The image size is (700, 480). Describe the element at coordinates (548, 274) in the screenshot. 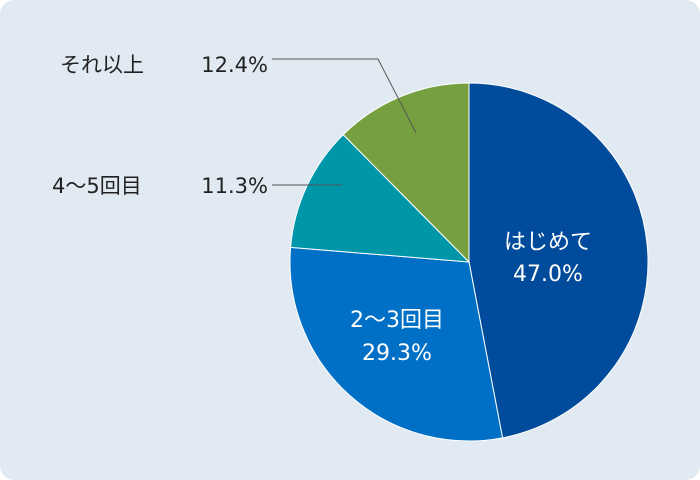

I see `slice-value-hajimete: 47.0%` at that location.